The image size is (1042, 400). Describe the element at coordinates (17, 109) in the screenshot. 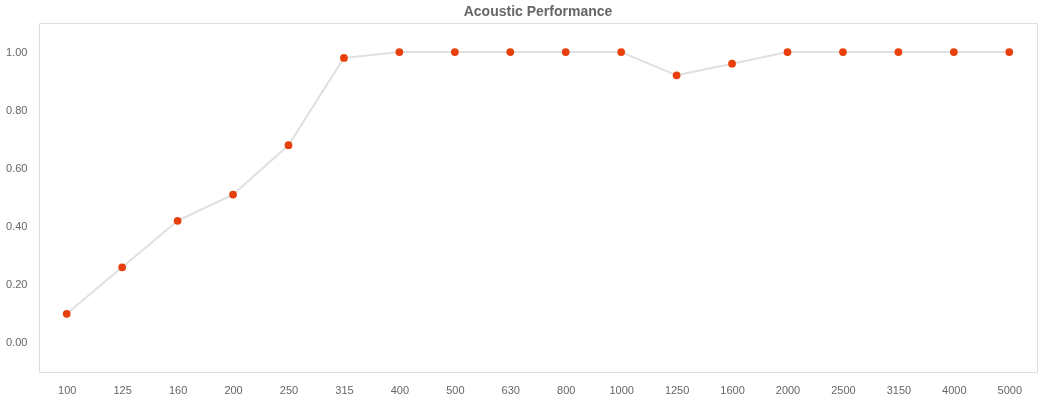

I see `y-tick-label: 0.80` at that location.